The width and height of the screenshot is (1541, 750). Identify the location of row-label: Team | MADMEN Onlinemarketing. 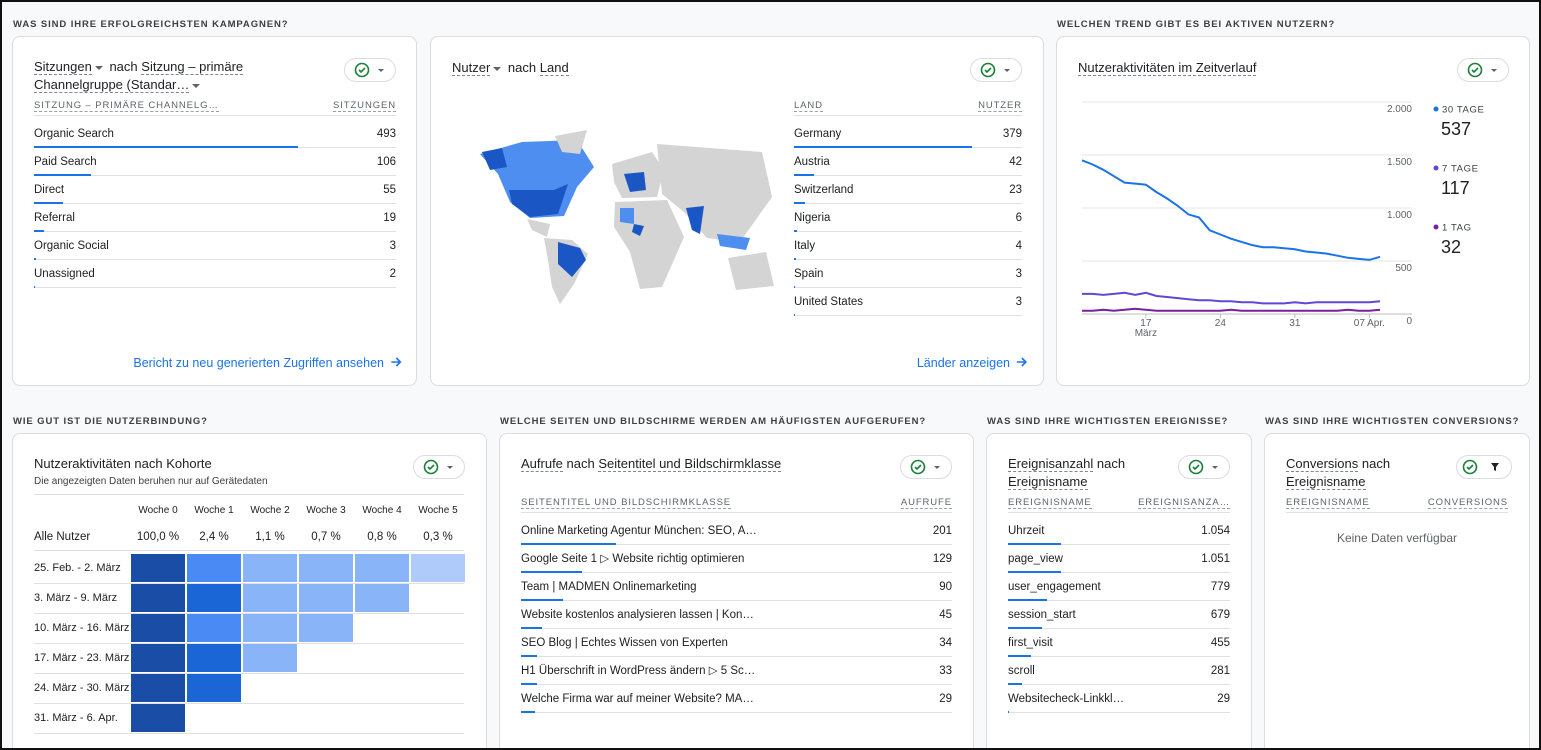
(609, 587).